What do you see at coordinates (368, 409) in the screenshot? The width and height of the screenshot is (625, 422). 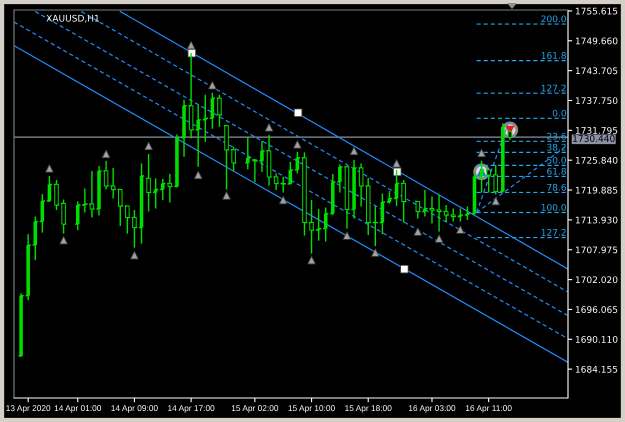 I see `x-tick-label: 15 Apr 18:00` at bounding box center [368, 409].